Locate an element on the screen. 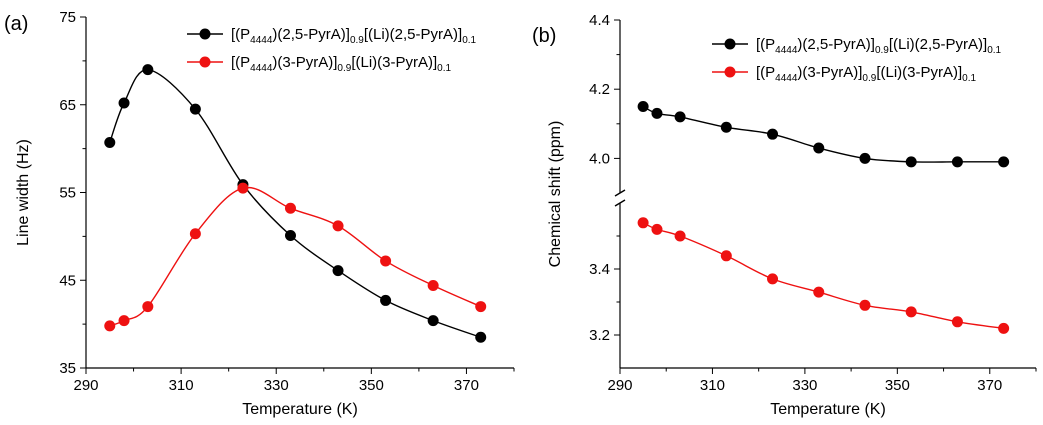 This screenshot has width=1043, height=425. y-axis-title: Chemical shift (ppm) is located at coordinates (555, 194).